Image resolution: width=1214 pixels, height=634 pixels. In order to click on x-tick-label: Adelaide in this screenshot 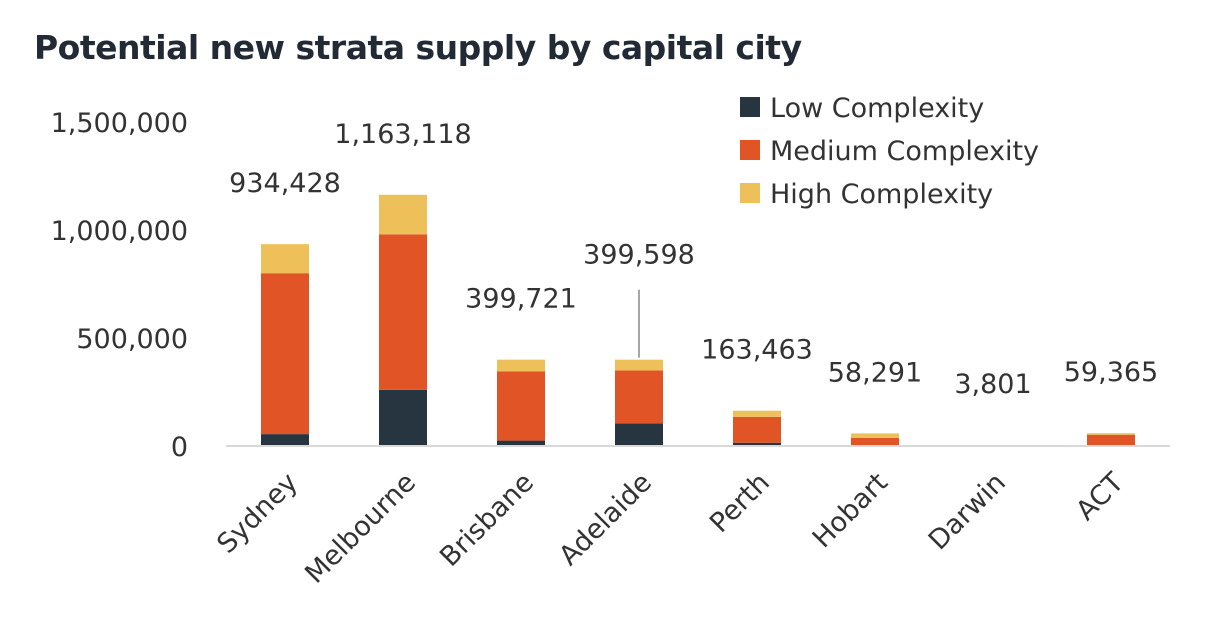, I will do `click(605, 519)`.